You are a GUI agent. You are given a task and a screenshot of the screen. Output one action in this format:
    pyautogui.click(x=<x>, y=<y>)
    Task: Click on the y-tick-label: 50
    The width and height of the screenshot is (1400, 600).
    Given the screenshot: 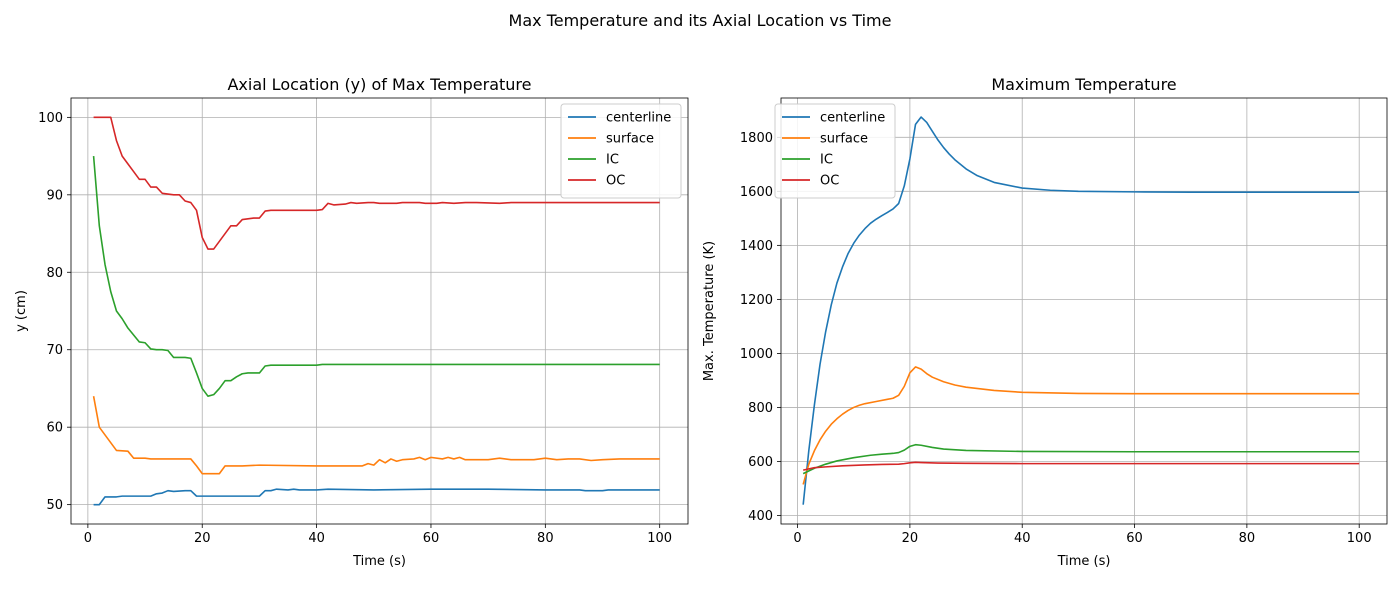 What is the action you would take?
    pyautogui.click(x=54, y=505)
    